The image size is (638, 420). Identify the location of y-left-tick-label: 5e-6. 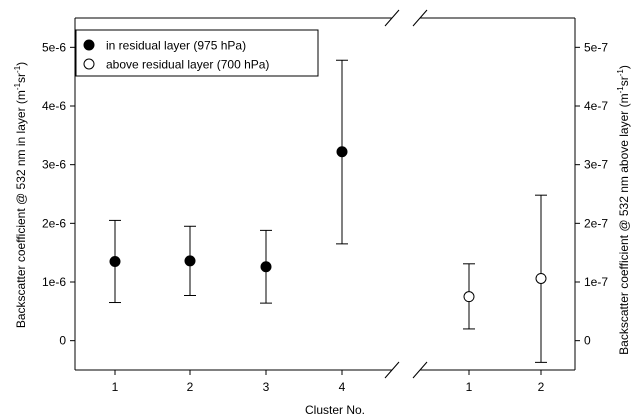
(54, 47).